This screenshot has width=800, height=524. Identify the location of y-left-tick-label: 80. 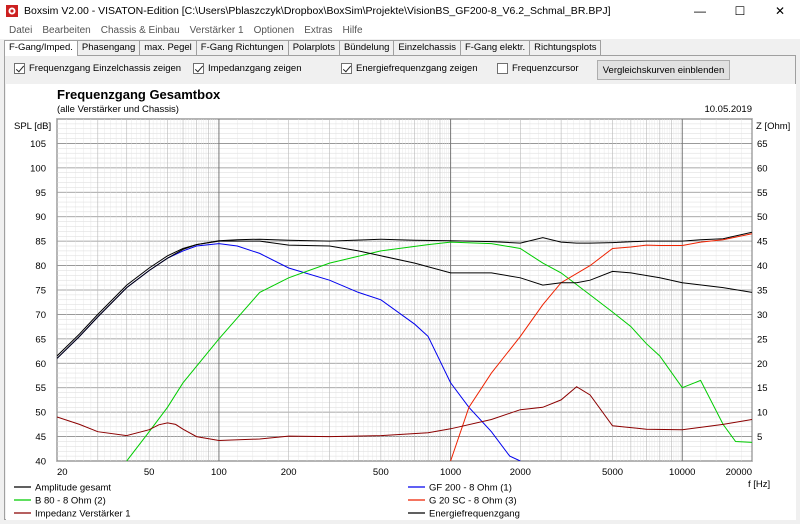
(40, 266).